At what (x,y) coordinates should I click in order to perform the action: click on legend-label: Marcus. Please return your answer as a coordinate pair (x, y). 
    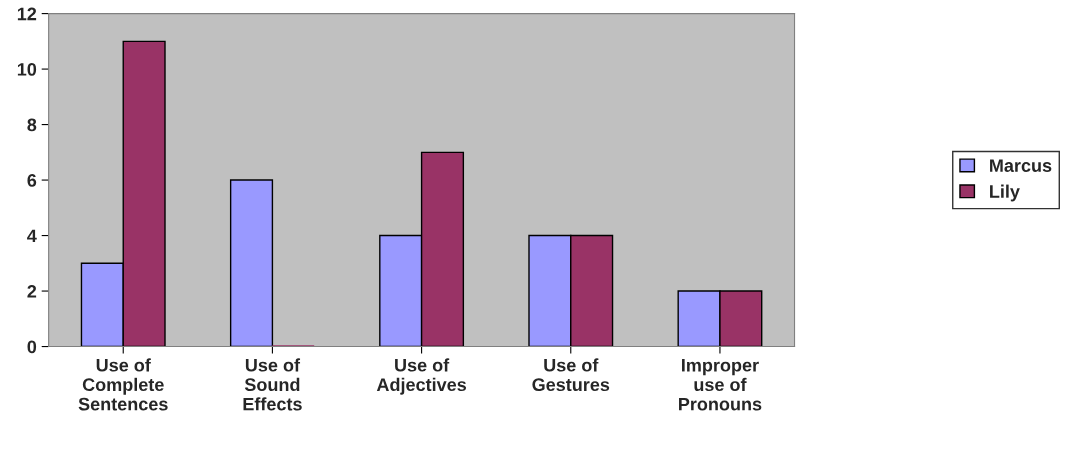
    Looking at the image, I should click on (1021, 165).